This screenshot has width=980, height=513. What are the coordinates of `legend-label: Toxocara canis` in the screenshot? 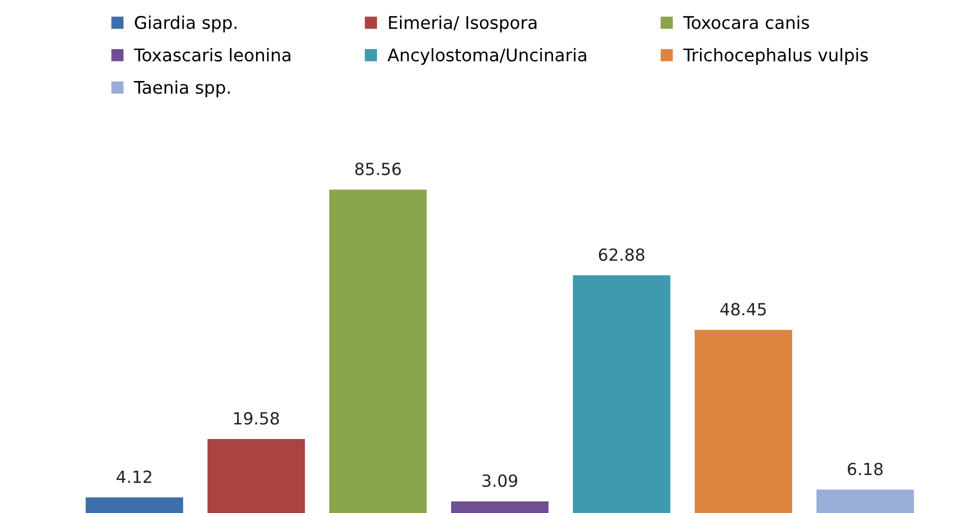 It's located at (746, 23).